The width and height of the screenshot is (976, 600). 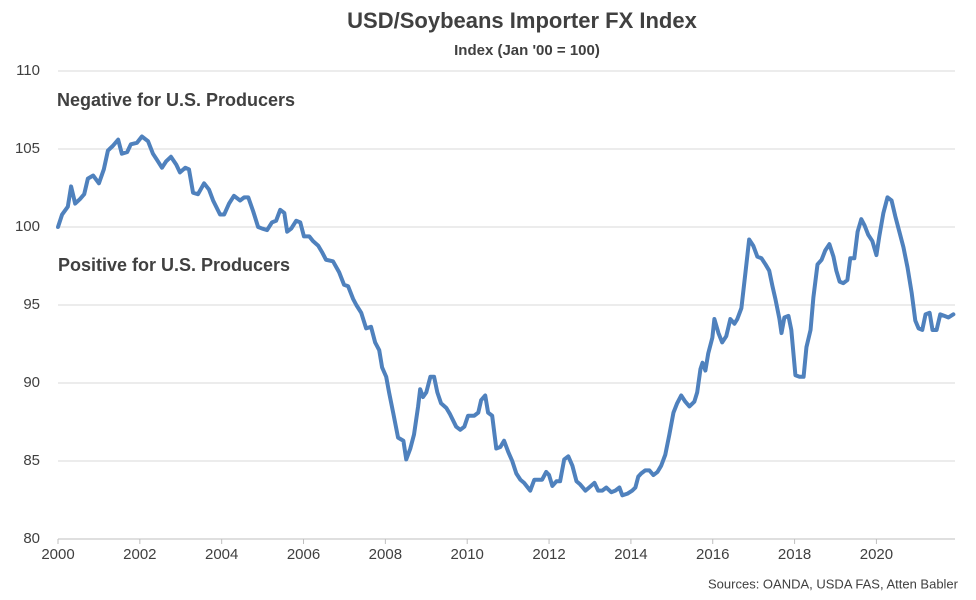 What do you see at coordinates (27, 148) in the screenshot?
I see `y-tick-label: 105` at bounding box center [27, 148].